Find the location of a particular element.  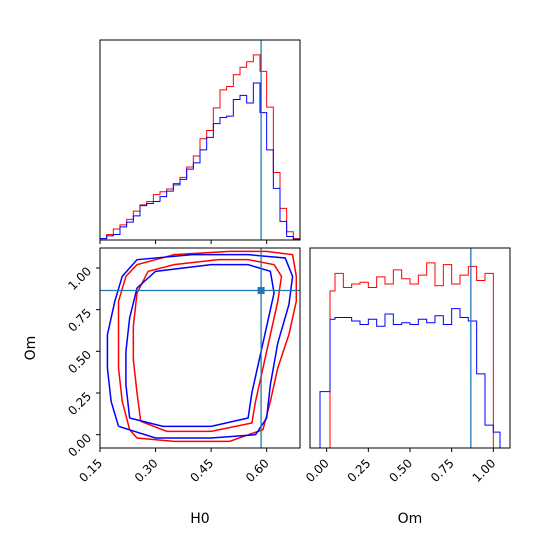

om-hist-xtick-label-3: 0.75 is located at coordinates (442, 470).